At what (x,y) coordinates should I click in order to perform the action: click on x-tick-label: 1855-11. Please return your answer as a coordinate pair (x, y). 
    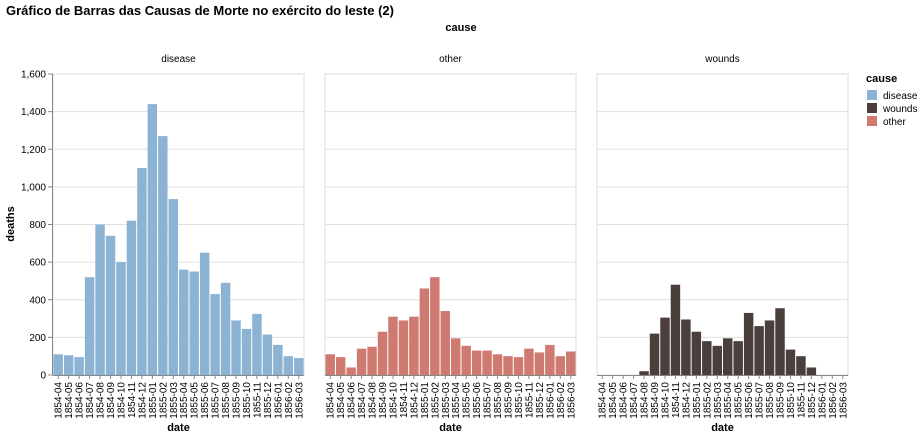
    Looking at the image, I should click on (801, 400).